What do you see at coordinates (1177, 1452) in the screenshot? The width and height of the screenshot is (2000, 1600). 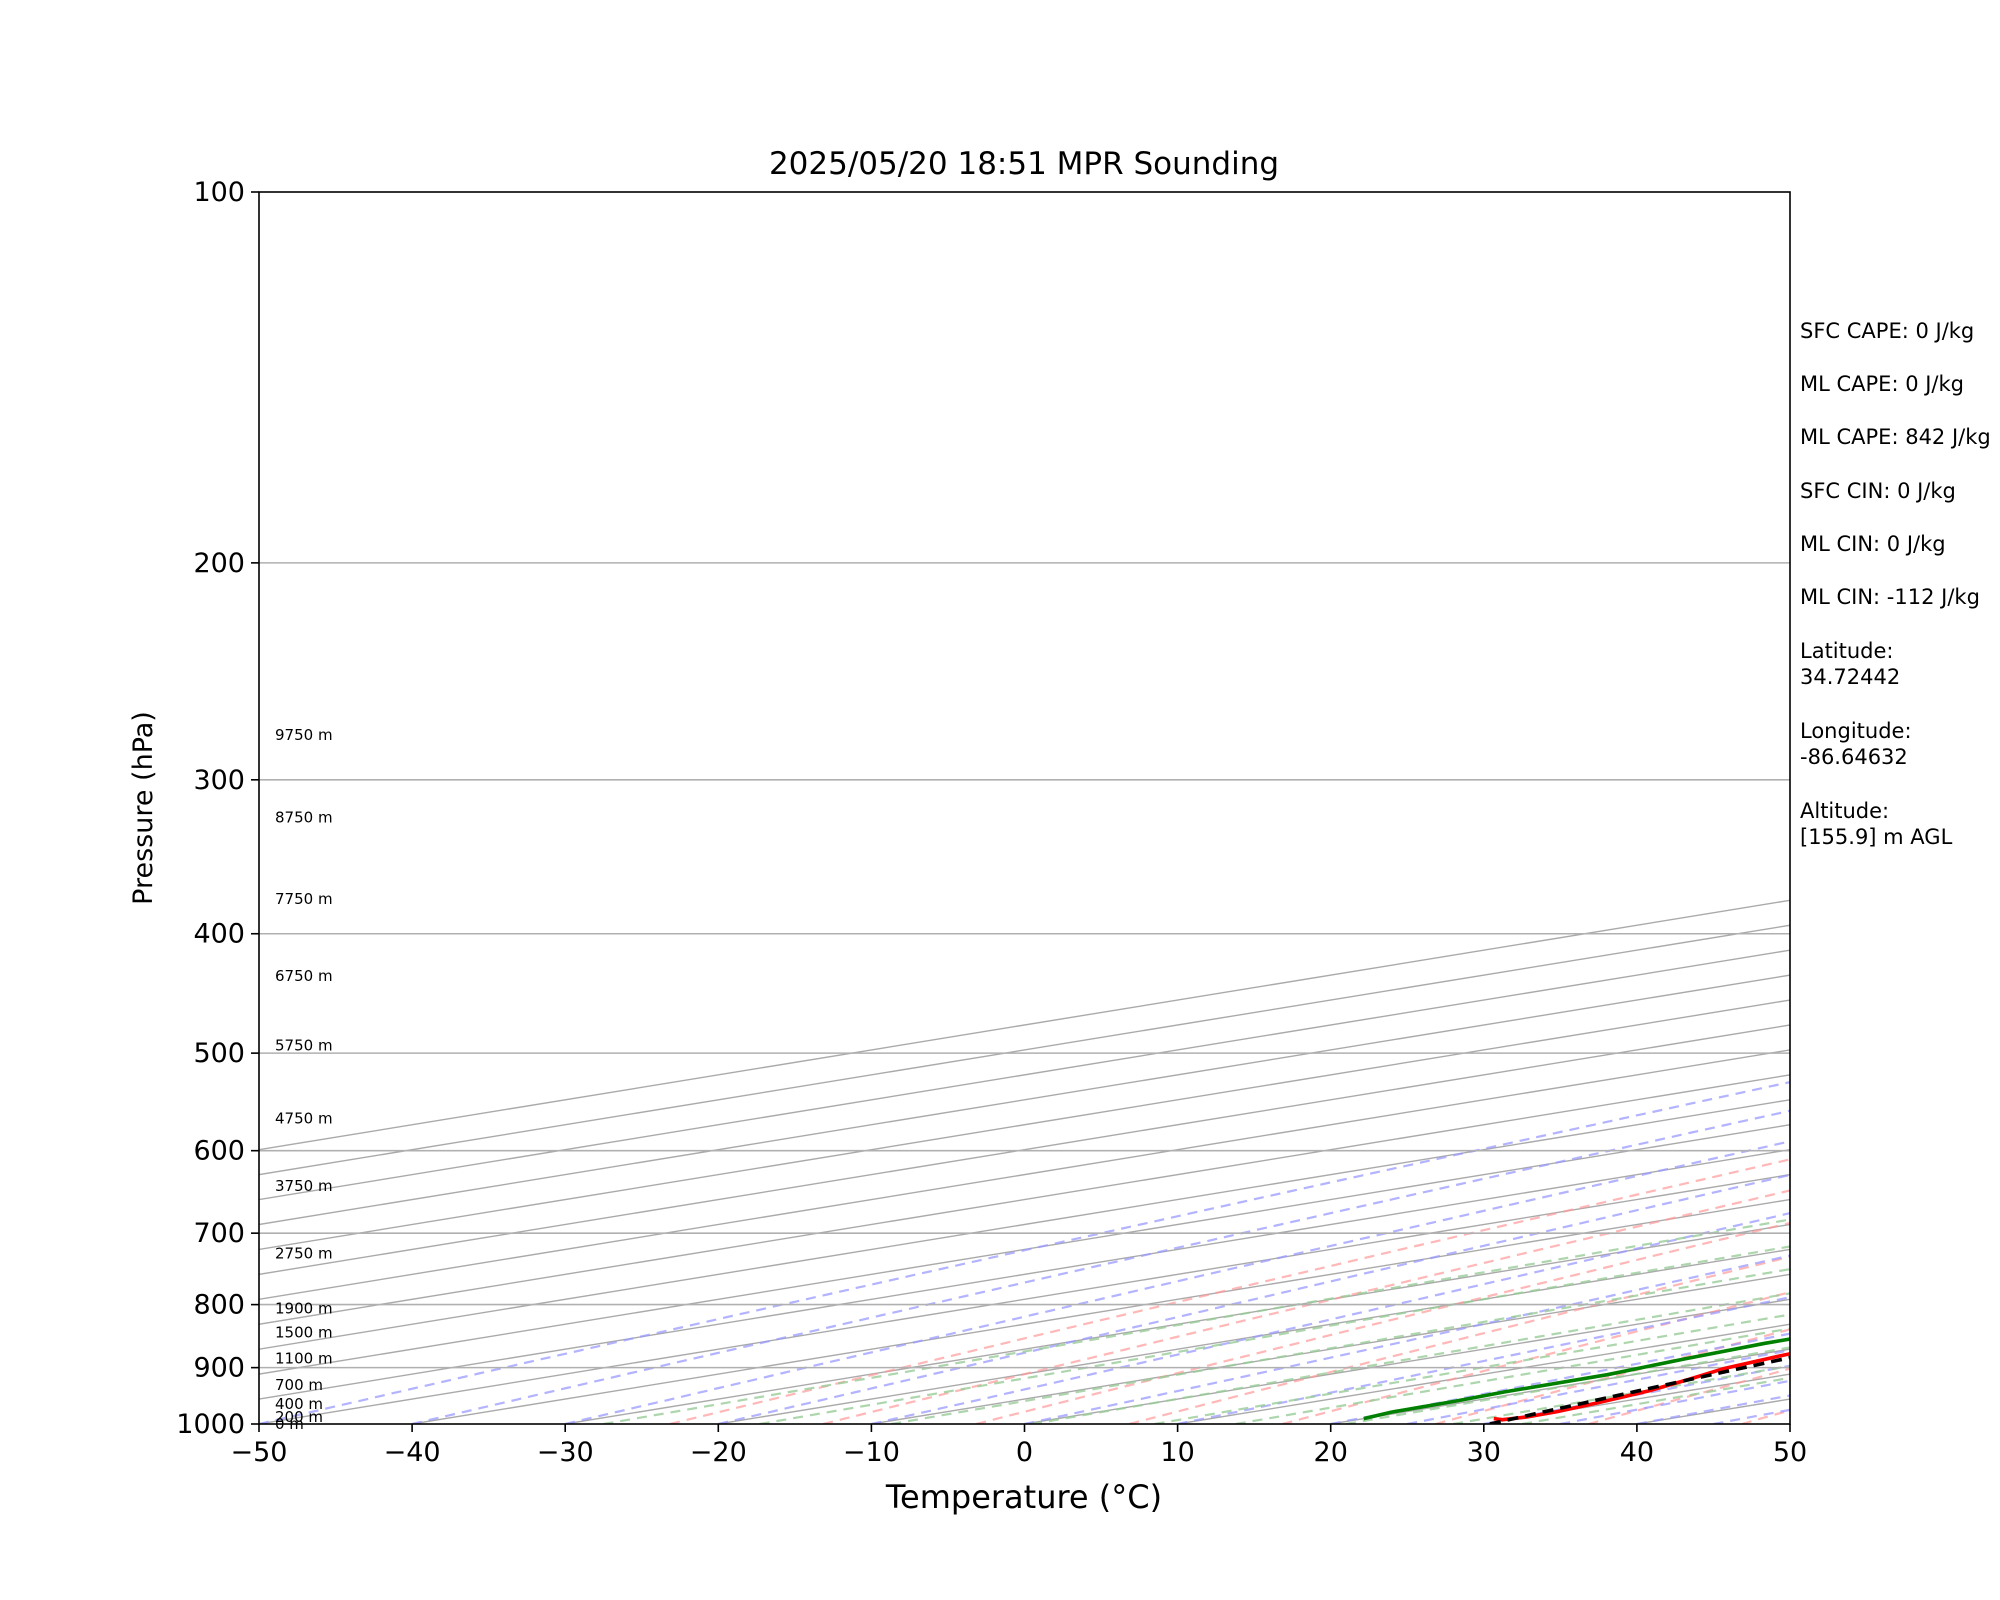 I see `x-tick-label: 10` at bounding box center [1177, 1452].